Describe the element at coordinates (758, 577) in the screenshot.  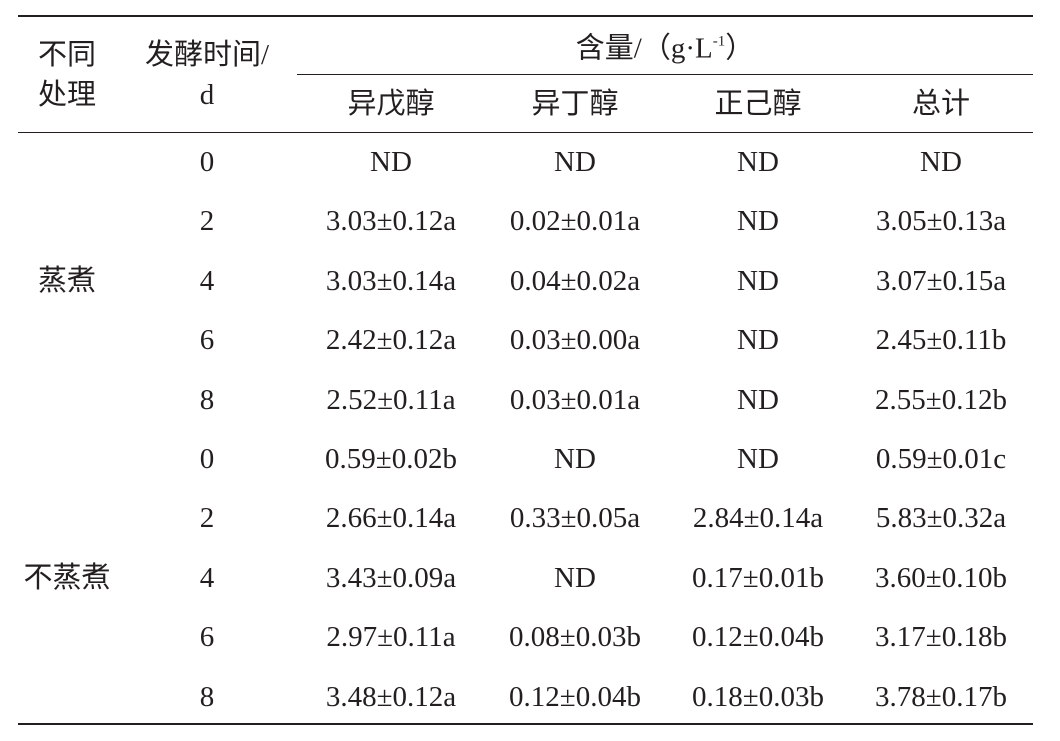
I see `value-cell: 0.17±0.01b` at that location.